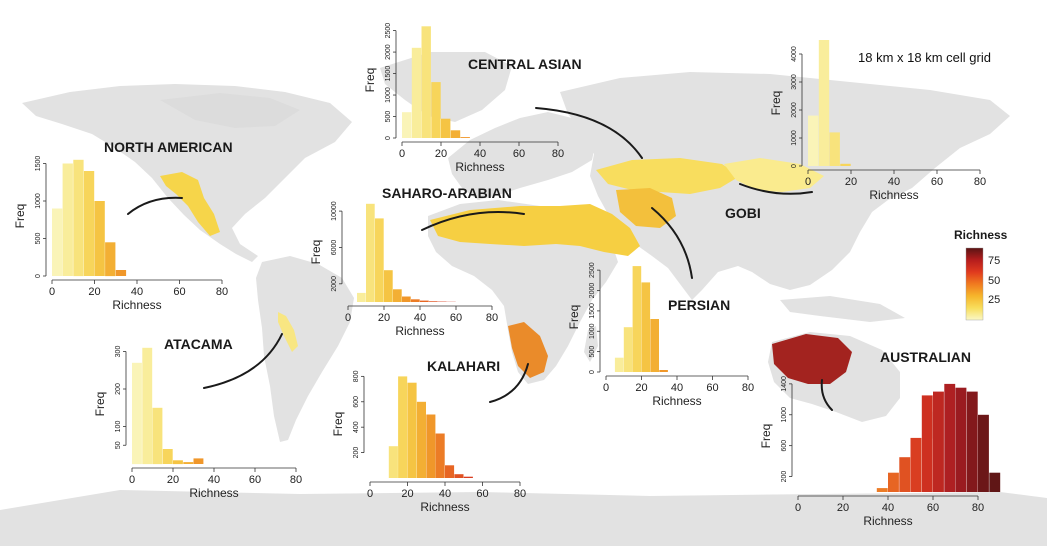 The height and width of the screenshot is (546, 1047). What do you see at coordinates (646, 208) in the screenshot?
I see `persian-desert` at bounding box center [646, 208].